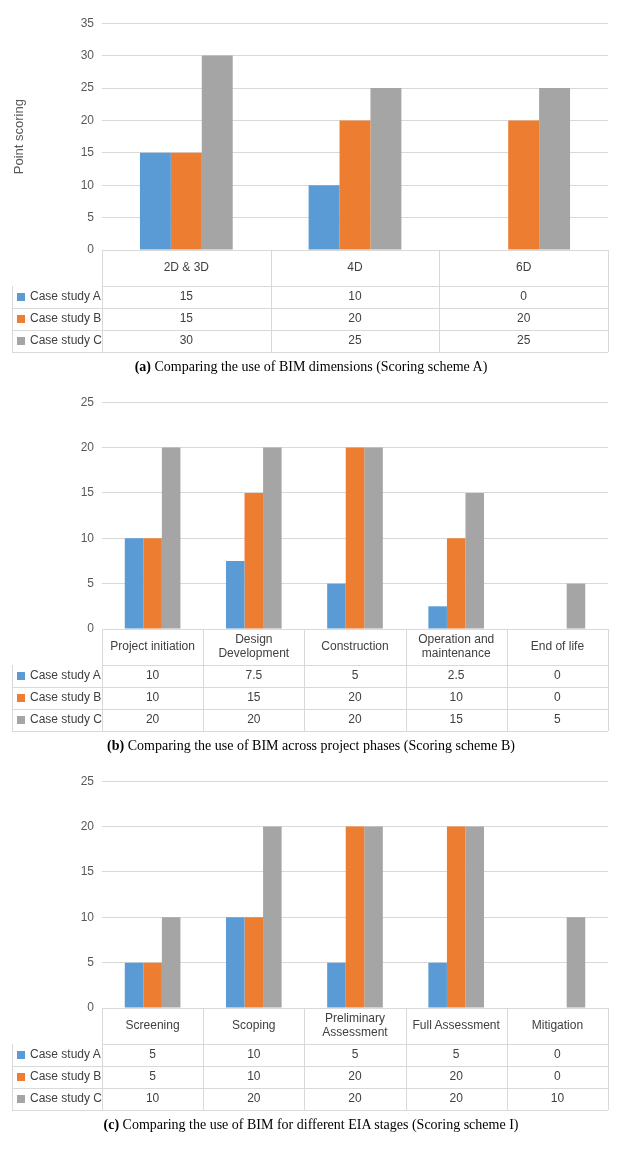 This screenshot has width=622, height=1163. I want to click on x-tick-label: End of life, so click(557, 646).